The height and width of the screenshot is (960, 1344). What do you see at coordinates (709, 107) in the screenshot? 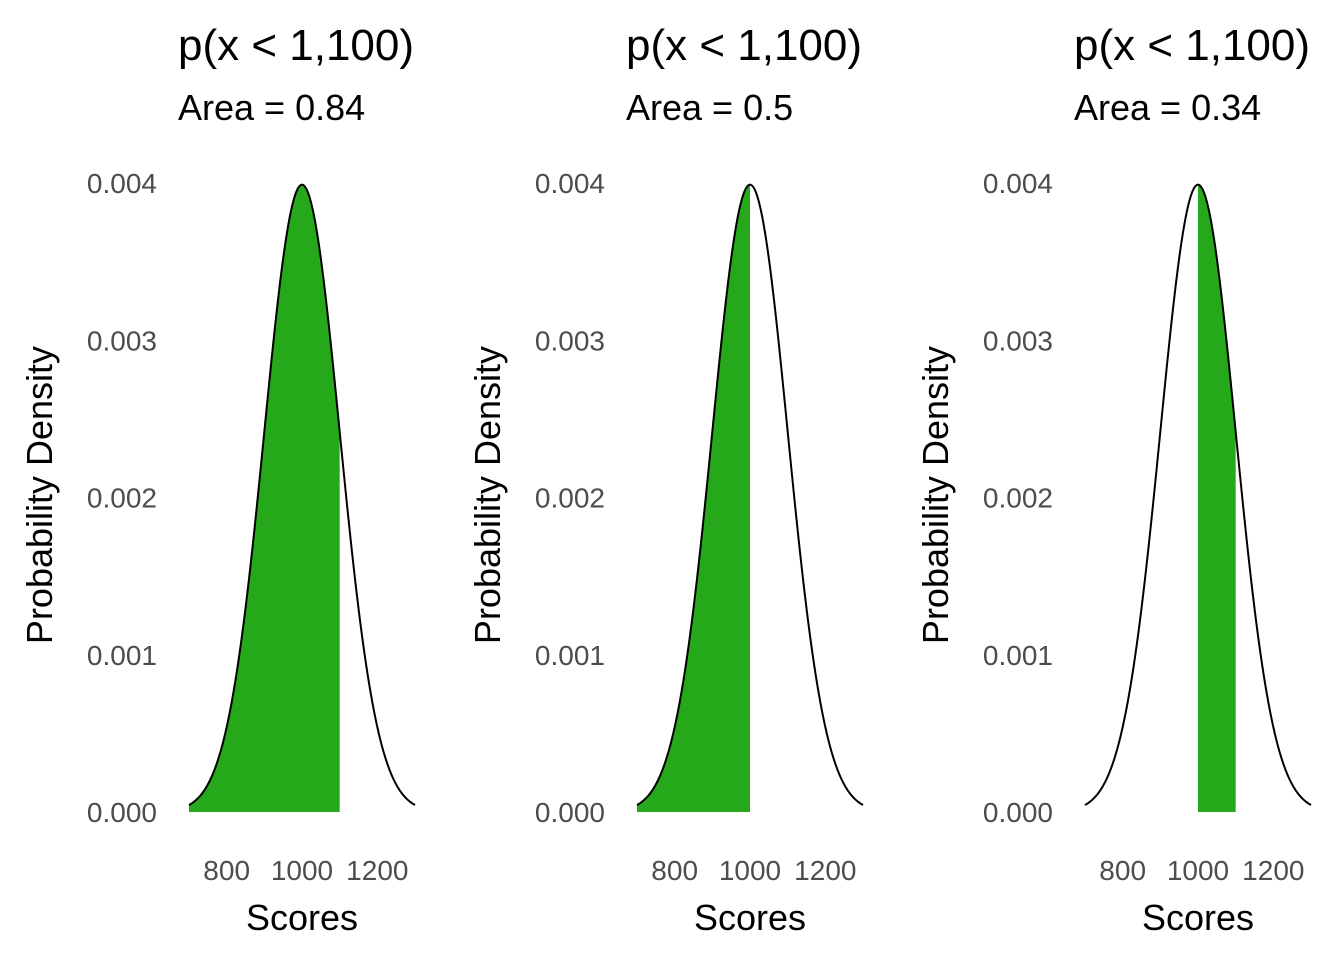
I see `panel-subtitle: Area = 0.5` at bounding box center [709, 107].